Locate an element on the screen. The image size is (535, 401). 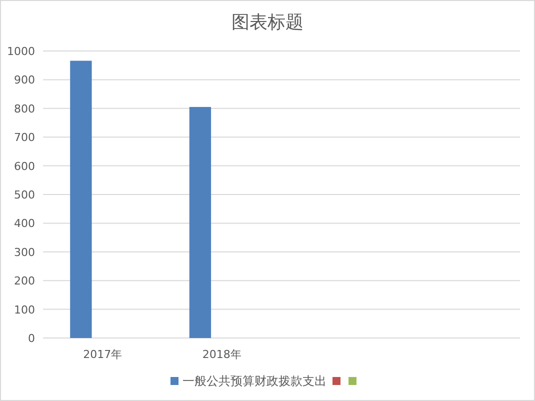
y-tick-label: 300 is located at coordinates (24, 252).